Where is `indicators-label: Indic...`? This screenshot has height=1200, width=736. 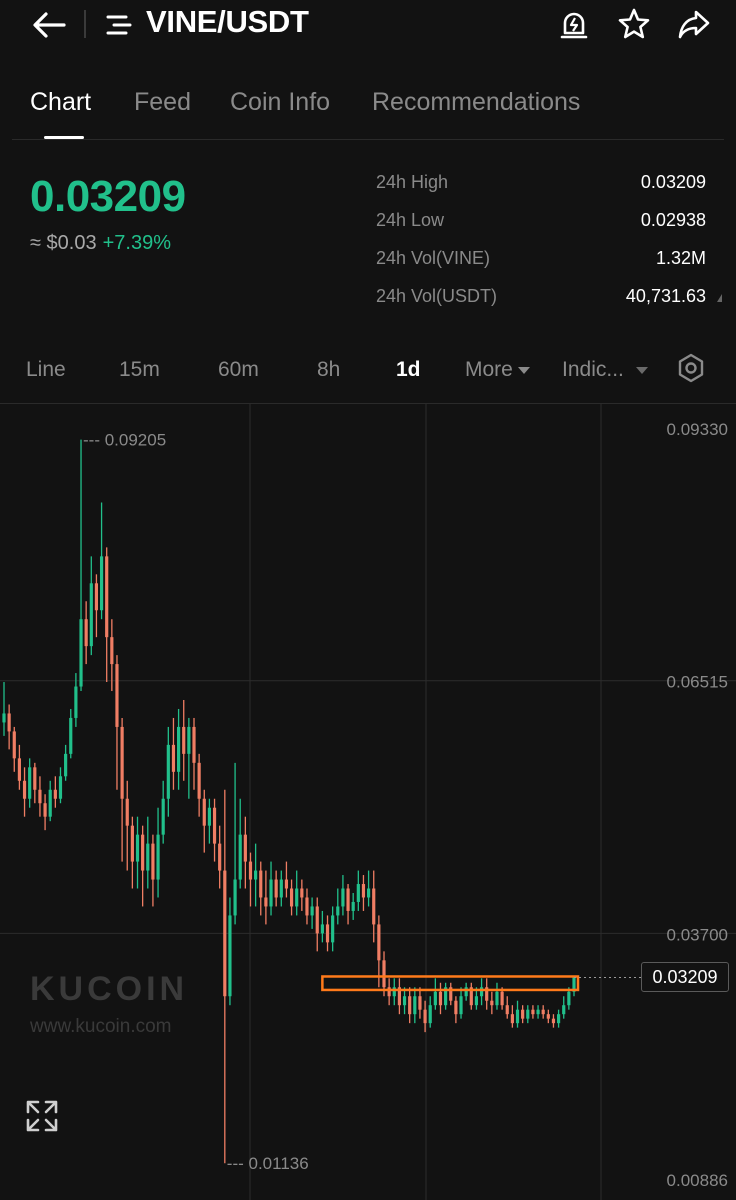
indicators-label: Indic... is located at coordinates (593, 369).